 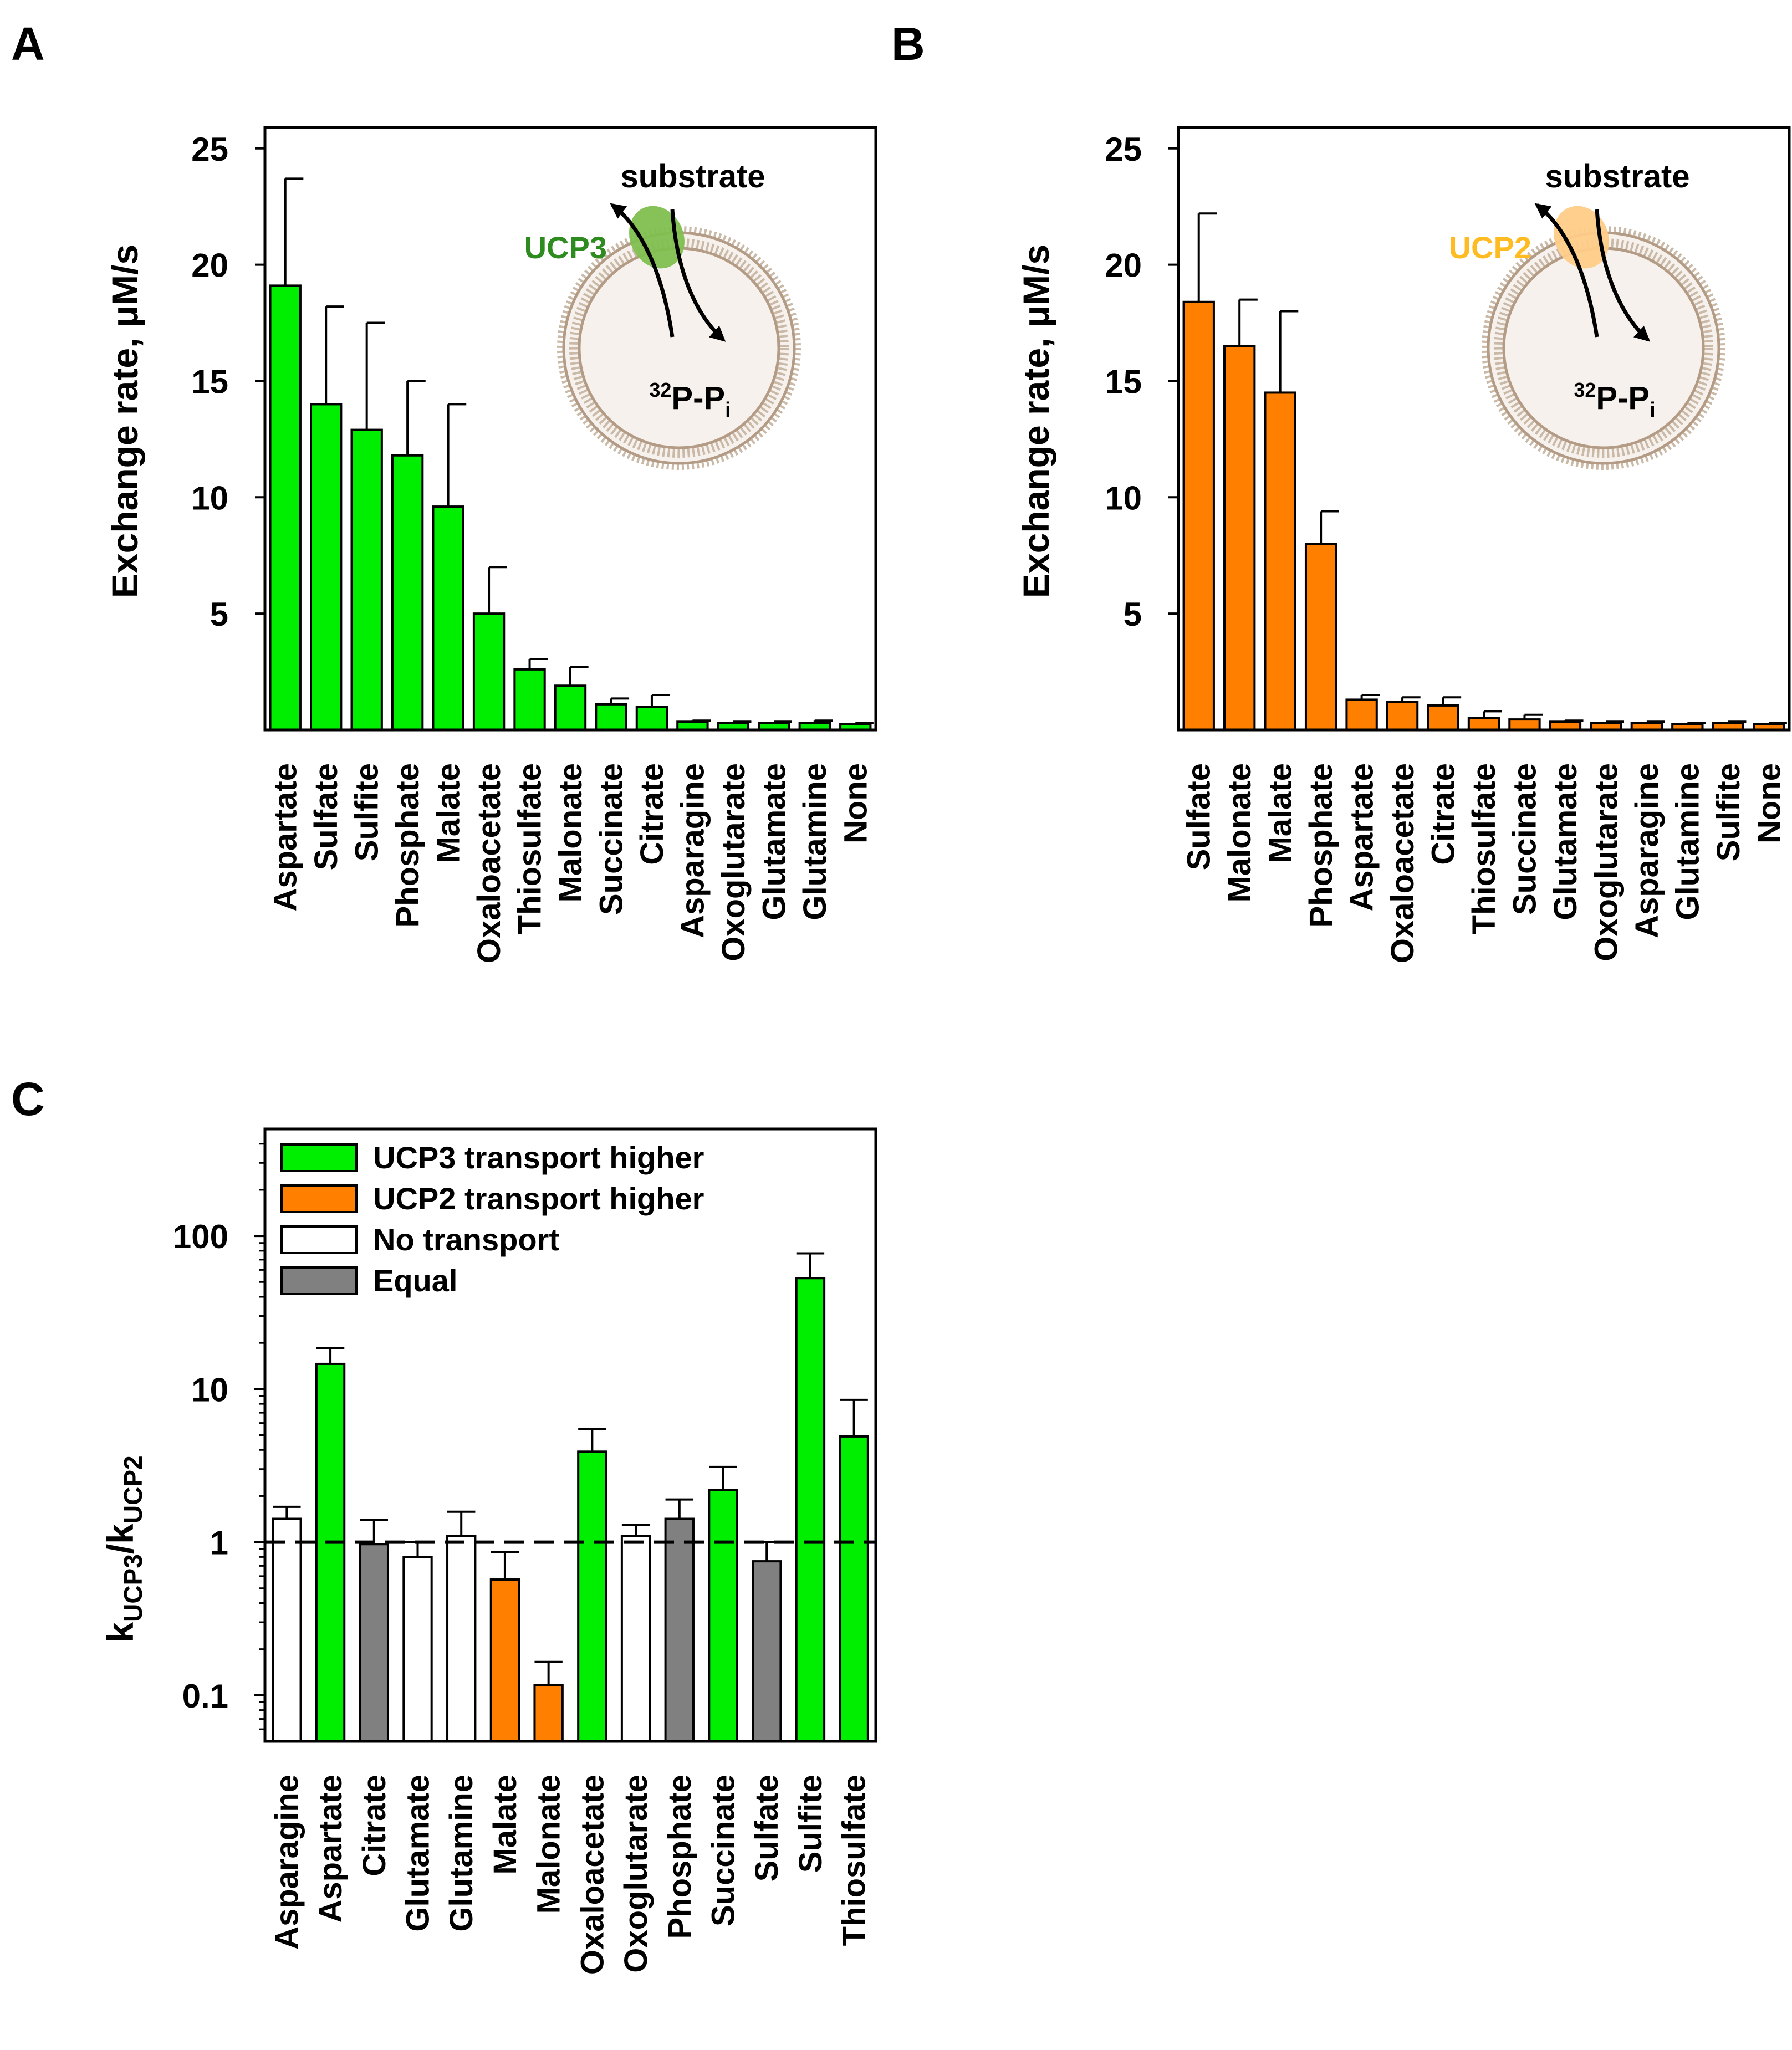 What do you see at coordinates (1281, 813) in the screenshot?
I see `panel-B-category-label: Malate` at bounding box center [1281, 813].